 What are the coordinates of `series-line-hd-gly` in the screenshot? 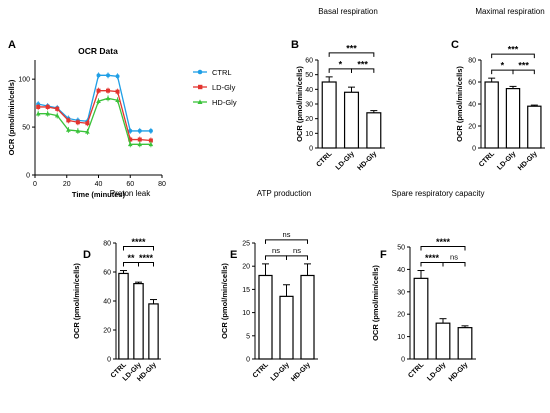 It's located at (94, 121).